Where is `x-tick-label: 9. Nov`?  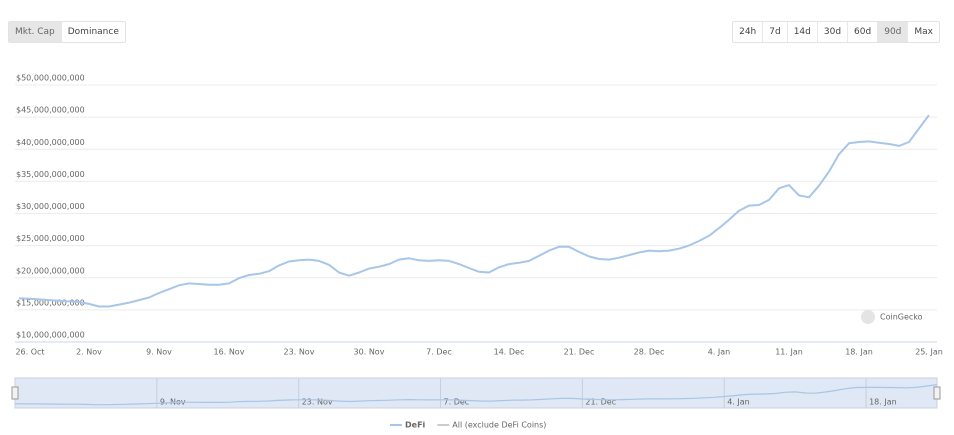 x-tick-label: 9. Nov is located at coordinates (159, 352).